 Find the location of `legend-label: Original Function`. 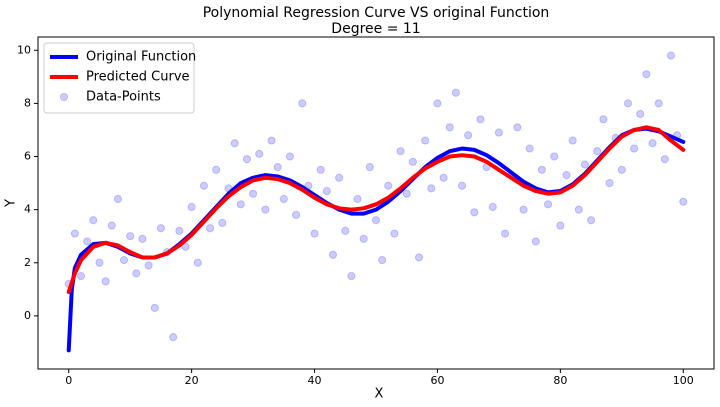

legend-label: Original Function is located at coordinates (141, 57).